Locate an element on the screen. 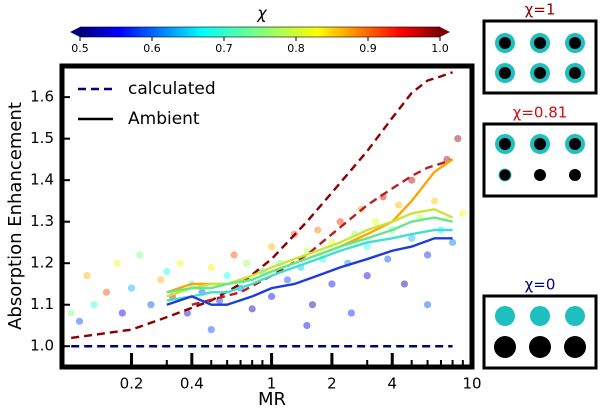 This screenshot has width=600, height=413. x-tick-label: 10 is located at coordinates (471, 384).